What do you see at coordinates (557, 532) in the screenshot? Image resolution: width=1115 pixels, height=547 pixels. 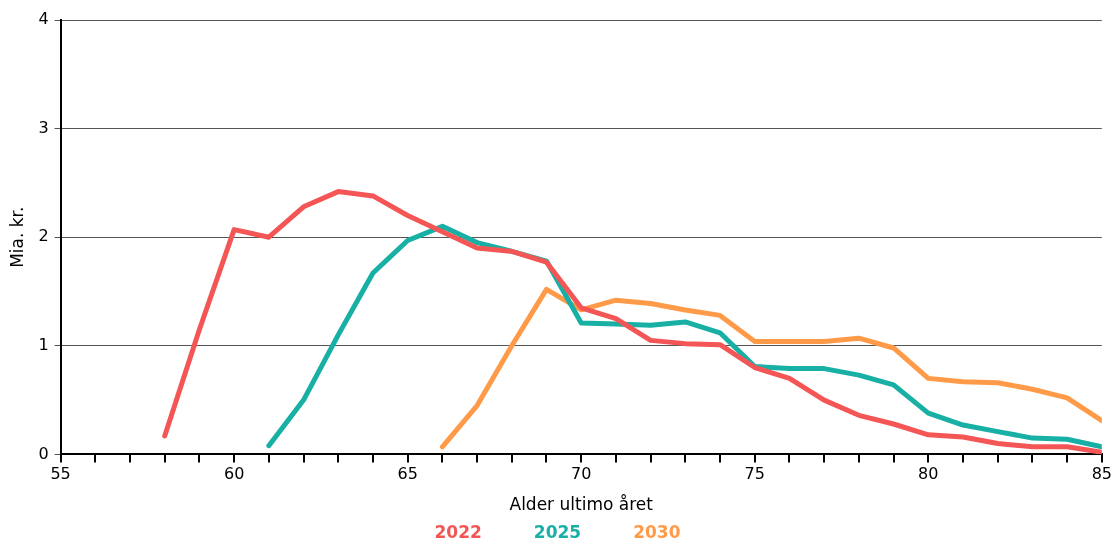 I see `text: 2025` at bounding box center [557, 532].